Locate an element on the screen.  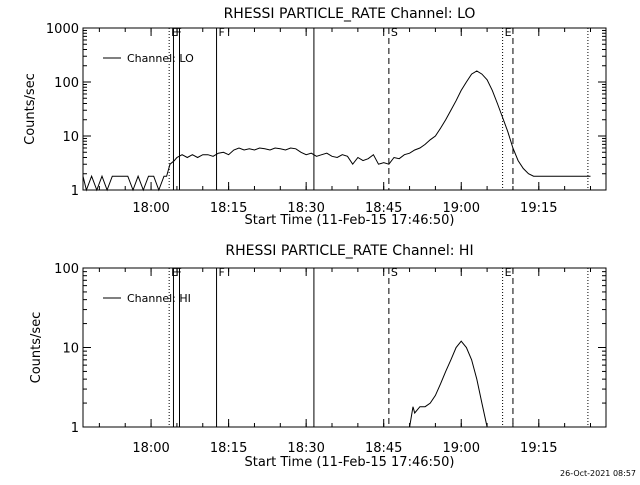
series-line is located at coordinates (448, 384).